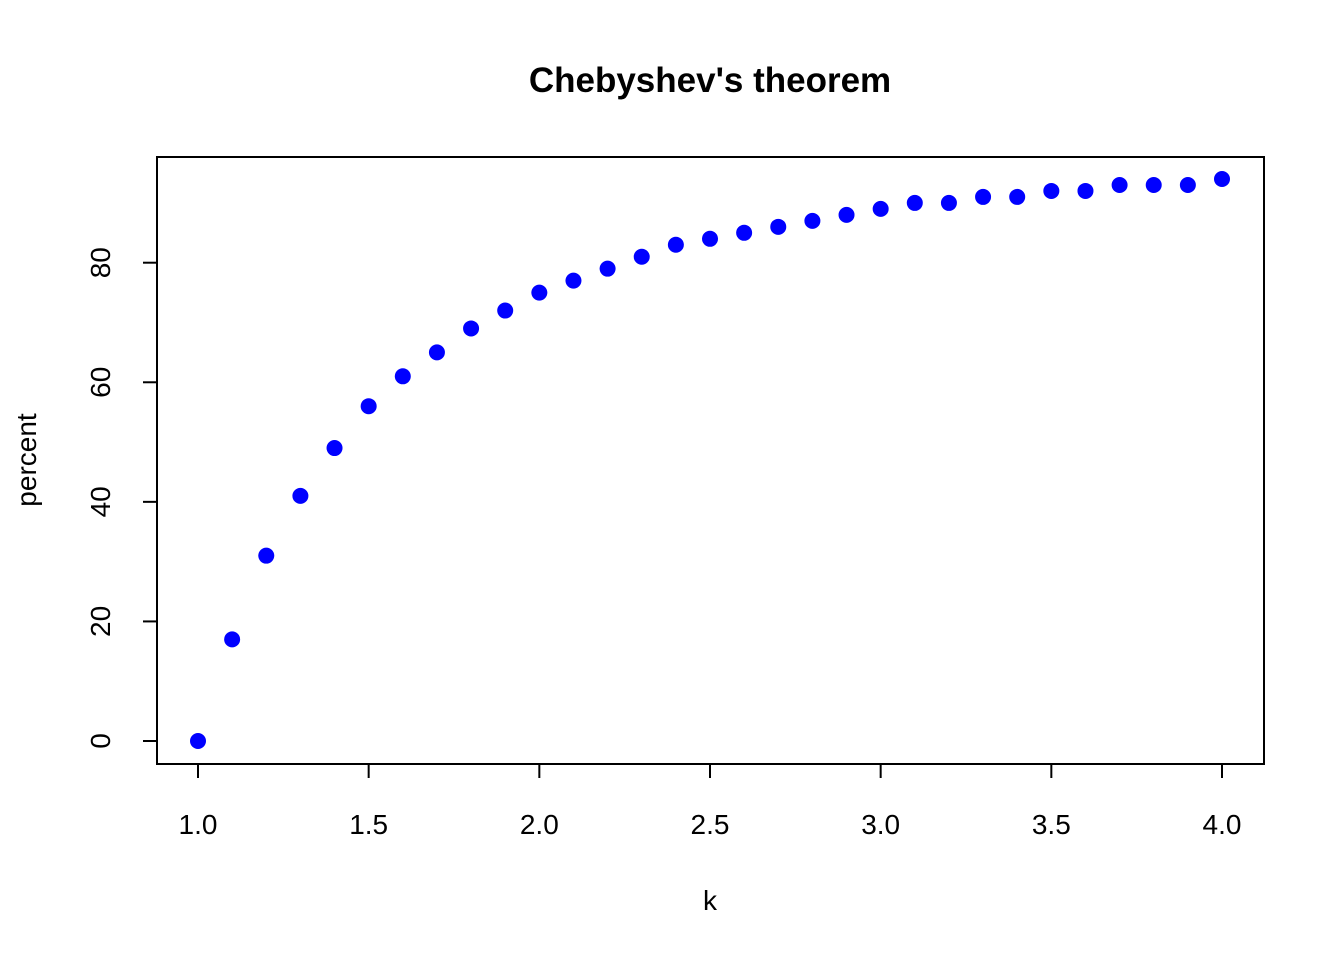 The height and width of the screenshot is (960, 1344). I want to click on y-tick-label: 60, so click(100, 382).